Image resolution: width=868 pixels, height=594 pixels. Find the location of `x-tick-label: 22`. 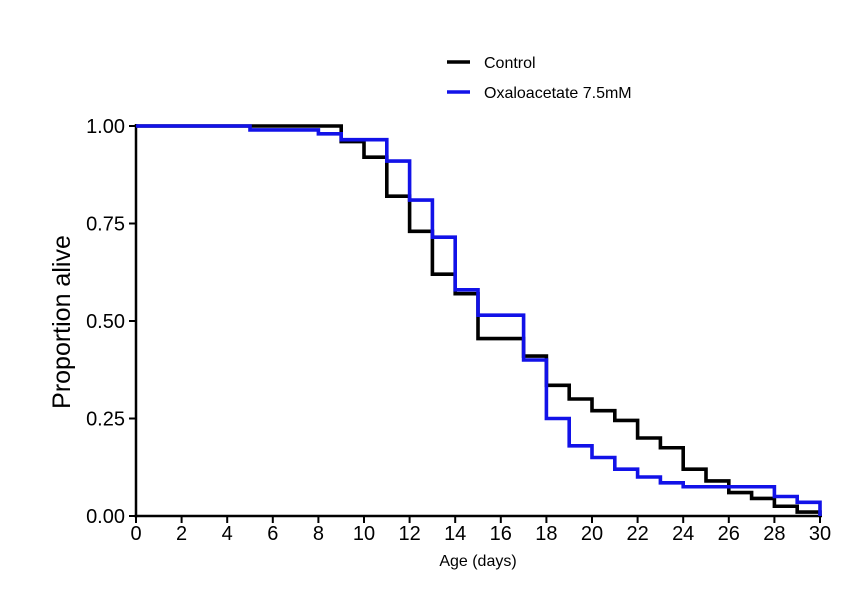

x-tick-label: 22 is located at coordinates (637, 534).